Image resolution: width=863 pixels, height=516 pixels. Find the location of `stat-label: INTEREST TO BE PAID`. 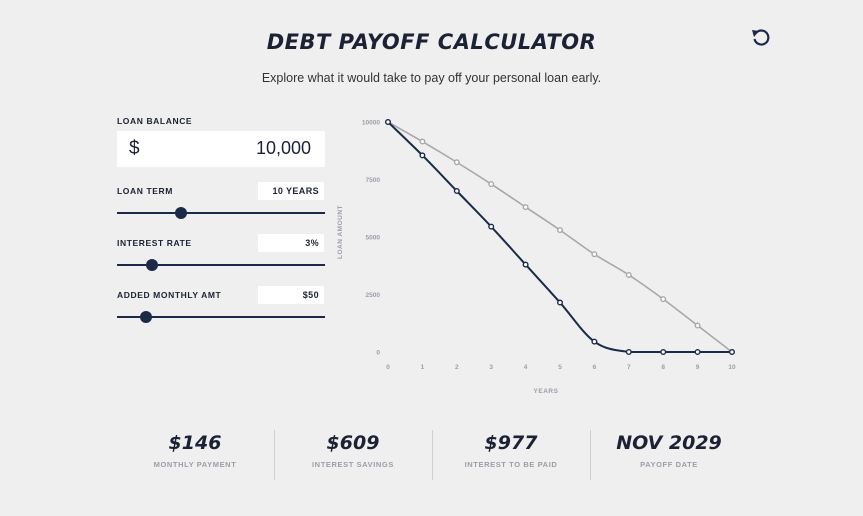

stat-label: INTEREST TO BE PAID is located at coordinates (511, 464).